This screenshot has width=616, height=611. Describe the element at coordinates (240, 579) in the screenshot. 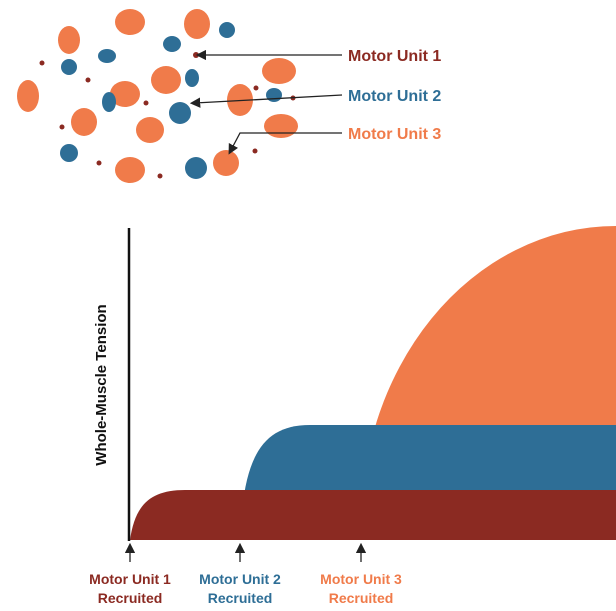

I see `recruit-unit: Motor Unit 2` at that location.